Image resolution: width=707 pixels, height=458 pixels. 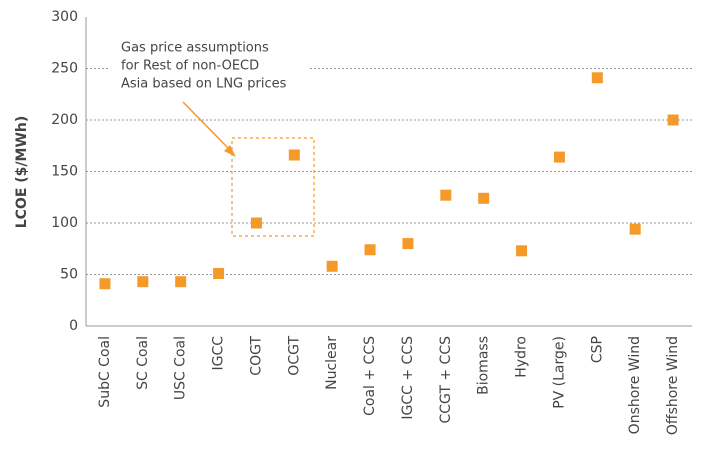 I want to click on x-tick-label: IGCC + CCS, so click(x=408, y=378).